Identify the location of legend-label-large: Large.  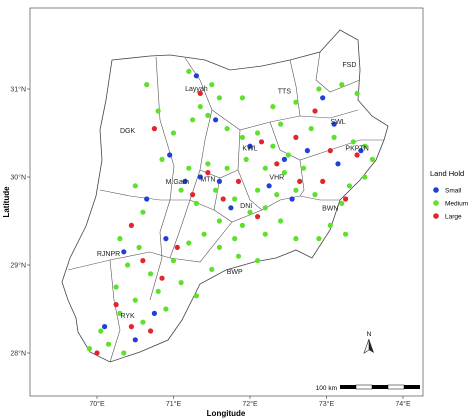
(453, 216).